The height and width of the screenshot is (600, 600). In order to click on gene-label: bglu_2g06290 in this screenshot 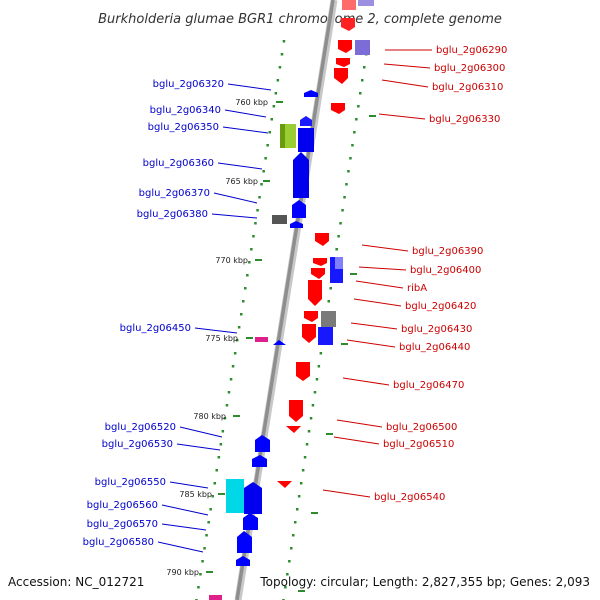, I will do `click(471, 50)`.